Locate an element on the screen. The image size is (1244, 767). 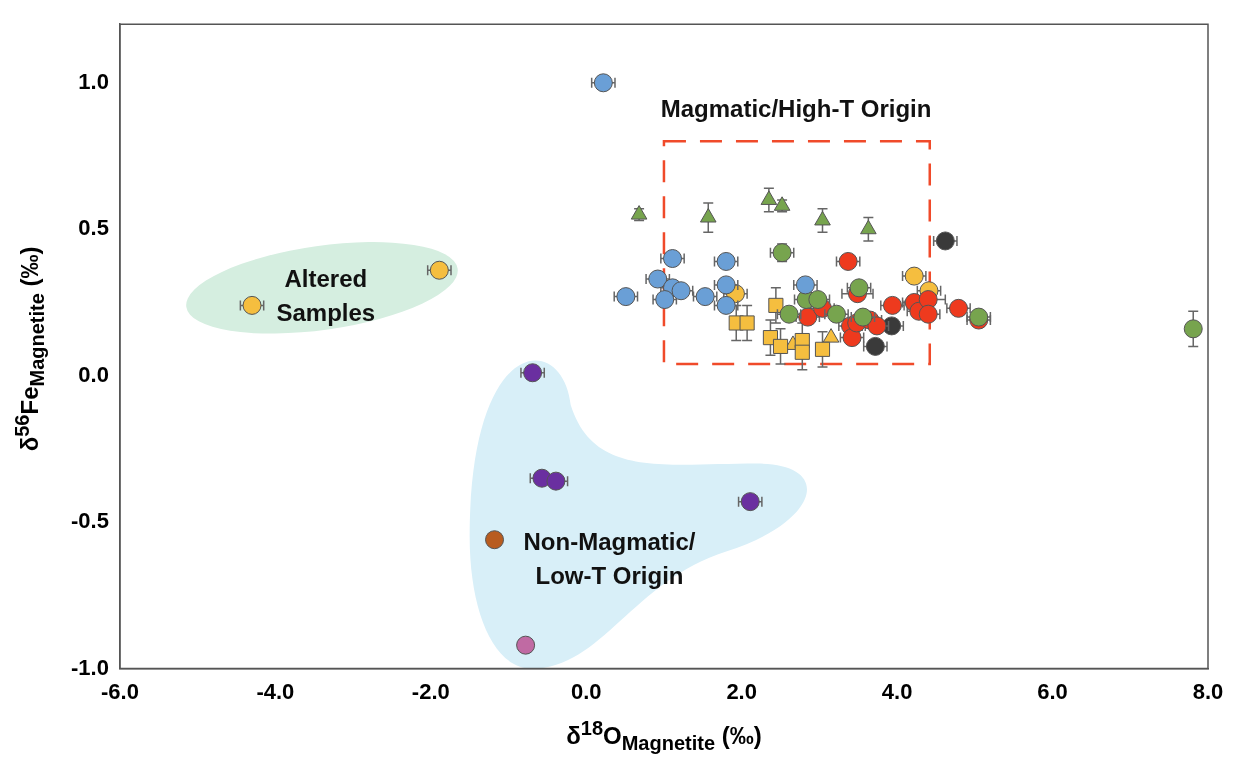
x-tick-label: 6.0 is located at coordinates (1052, 691).